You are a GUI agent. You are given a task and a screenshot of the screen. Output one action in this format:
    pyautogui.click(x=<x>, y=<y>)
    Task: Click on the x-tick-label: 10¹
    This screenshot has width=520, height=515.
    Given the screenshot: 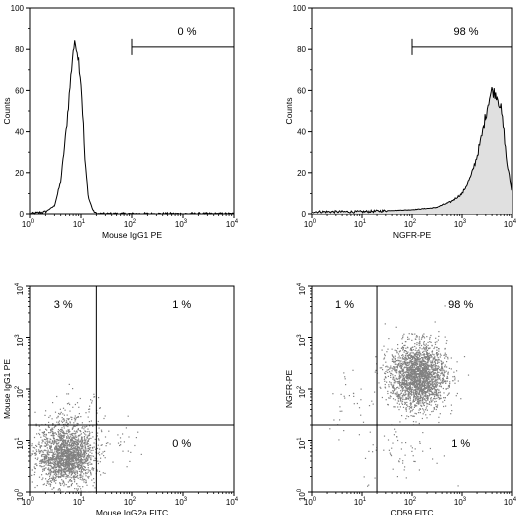 What is the action you would take?
    pyautogui.click(x=360, y=224)
    